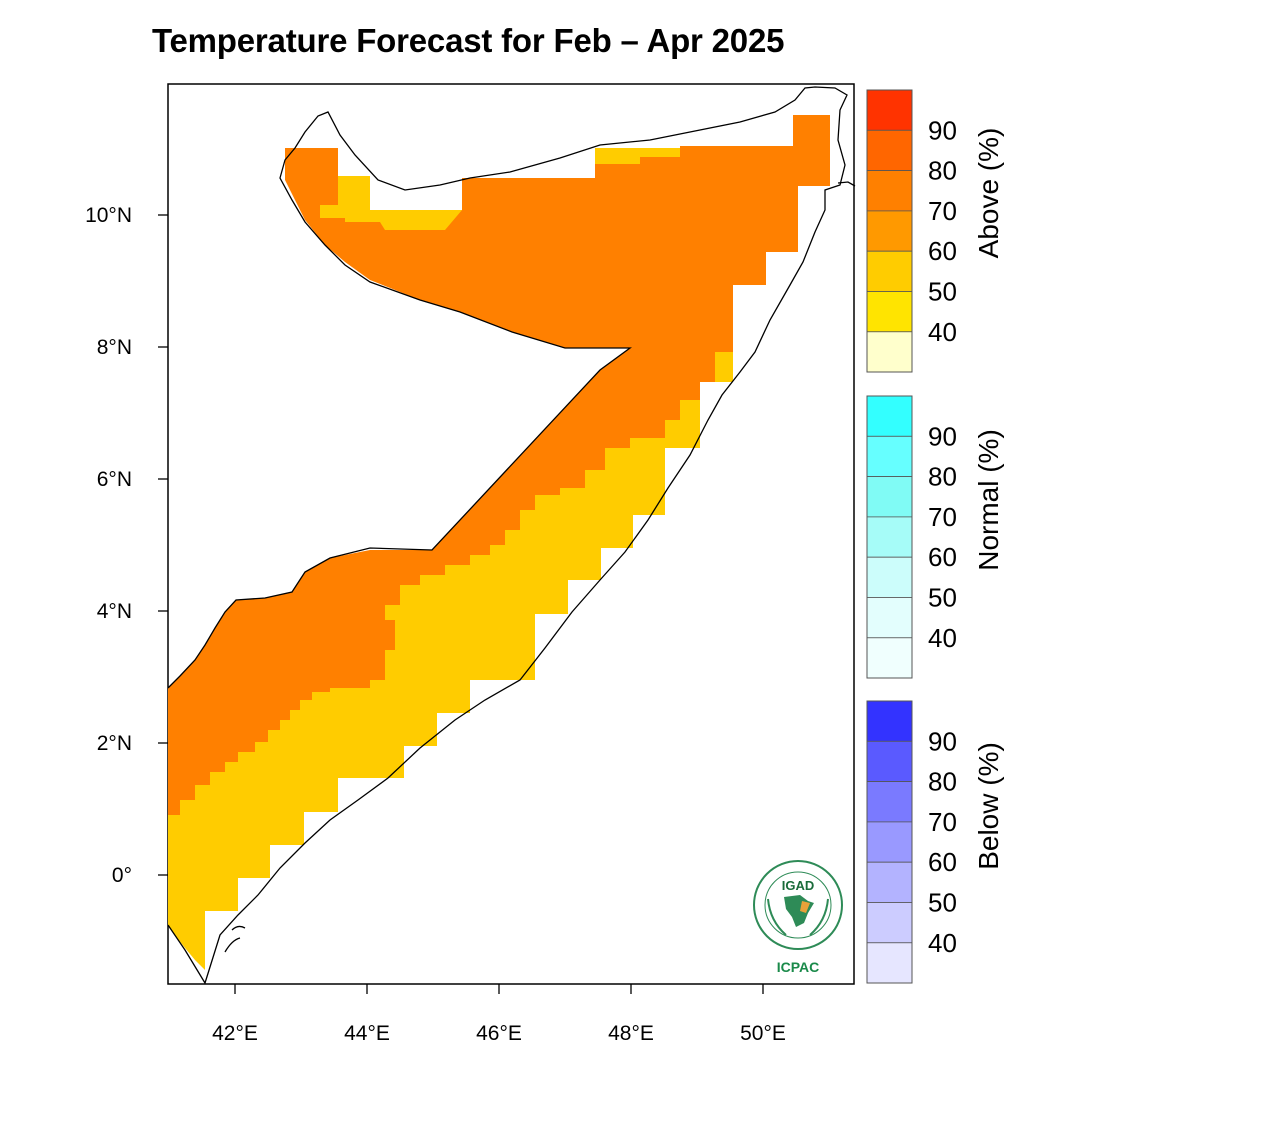 This screenshot has width=1261, height=1125. What do you see at coordinates (942, 477) in the screenshot?
I see `colorbar-normal-label: 80` at bounding box center [942, 477].